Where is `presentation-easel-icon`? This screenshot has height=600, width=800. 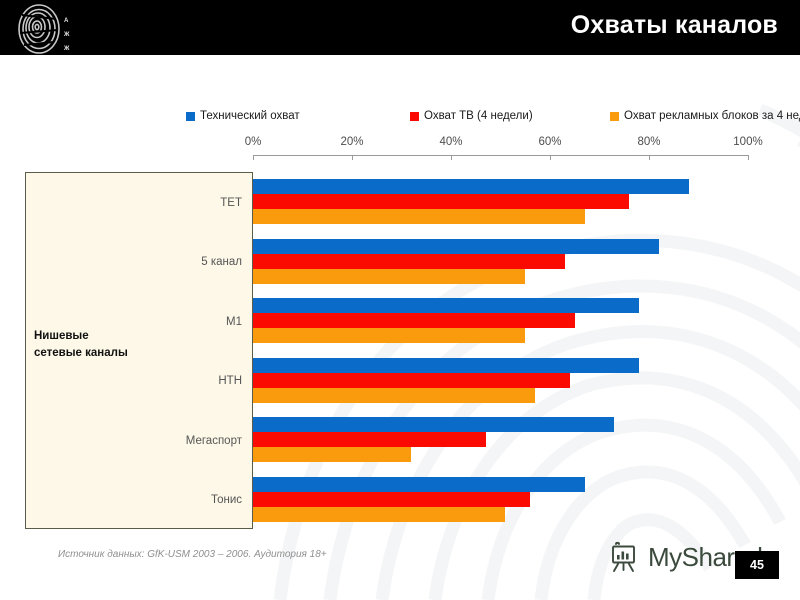
presentation-easel-icon is located at coordinates (623, 556).